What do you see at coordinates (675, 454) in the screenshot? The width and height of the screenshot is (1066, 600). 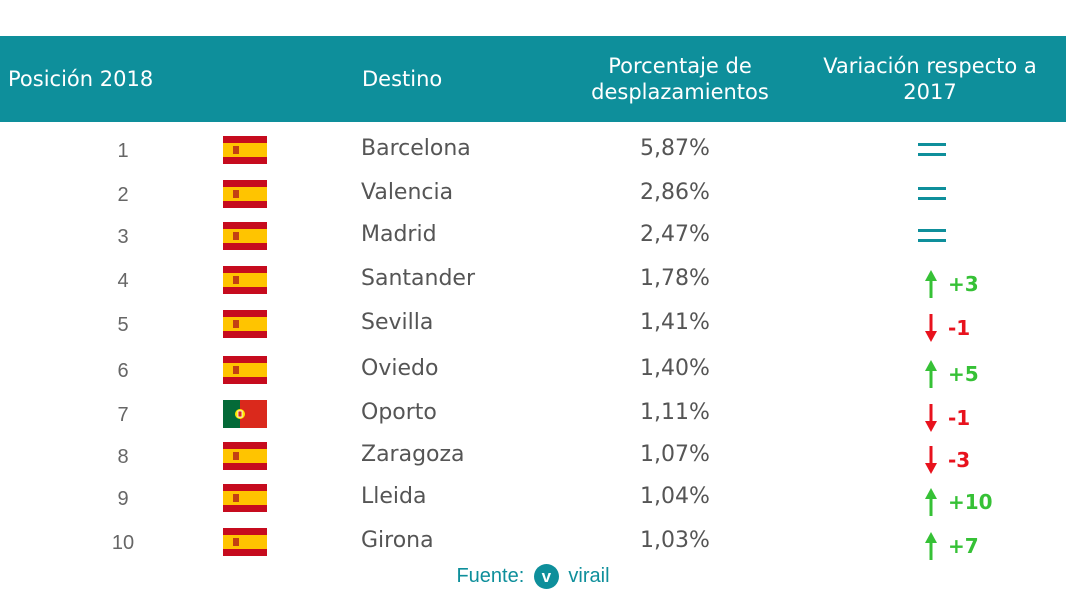 I see `row-percentage: 1,07%` at bounding box center [675, 454].